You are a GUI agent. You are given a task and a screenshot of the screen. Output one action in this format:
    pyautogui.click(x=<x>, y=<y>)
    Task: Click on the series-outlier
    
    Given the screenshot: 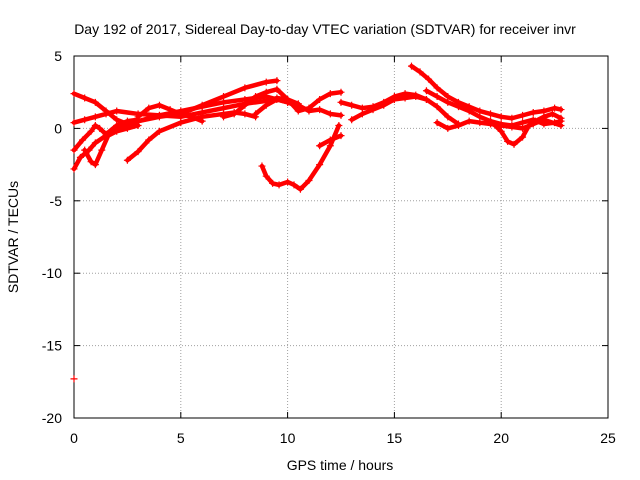 What is the action you would take?
    pyautogui.click(x=74, y=379)
    